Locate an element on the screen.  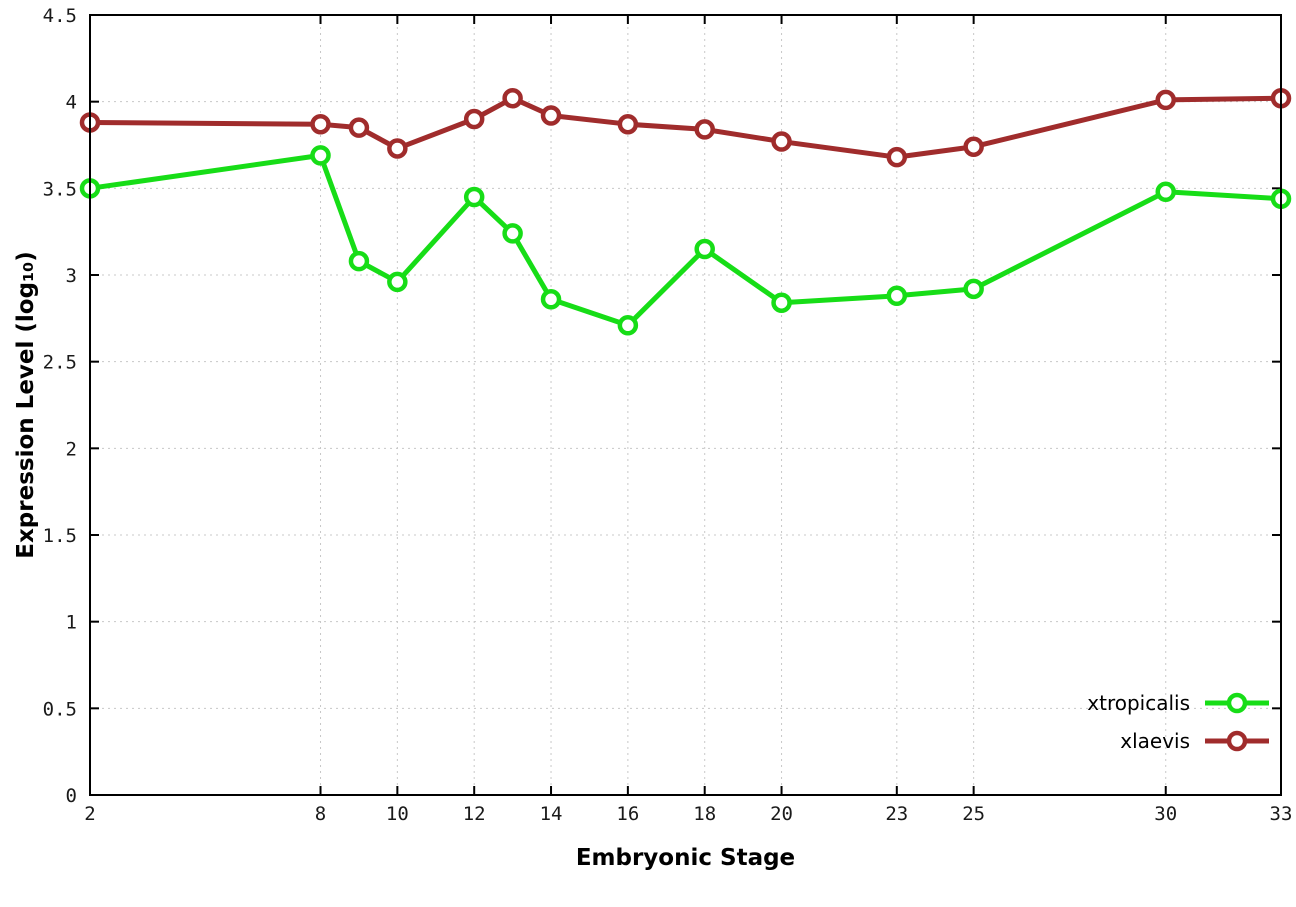
x-tick-label: 14 is located at coordinates (551, 814).